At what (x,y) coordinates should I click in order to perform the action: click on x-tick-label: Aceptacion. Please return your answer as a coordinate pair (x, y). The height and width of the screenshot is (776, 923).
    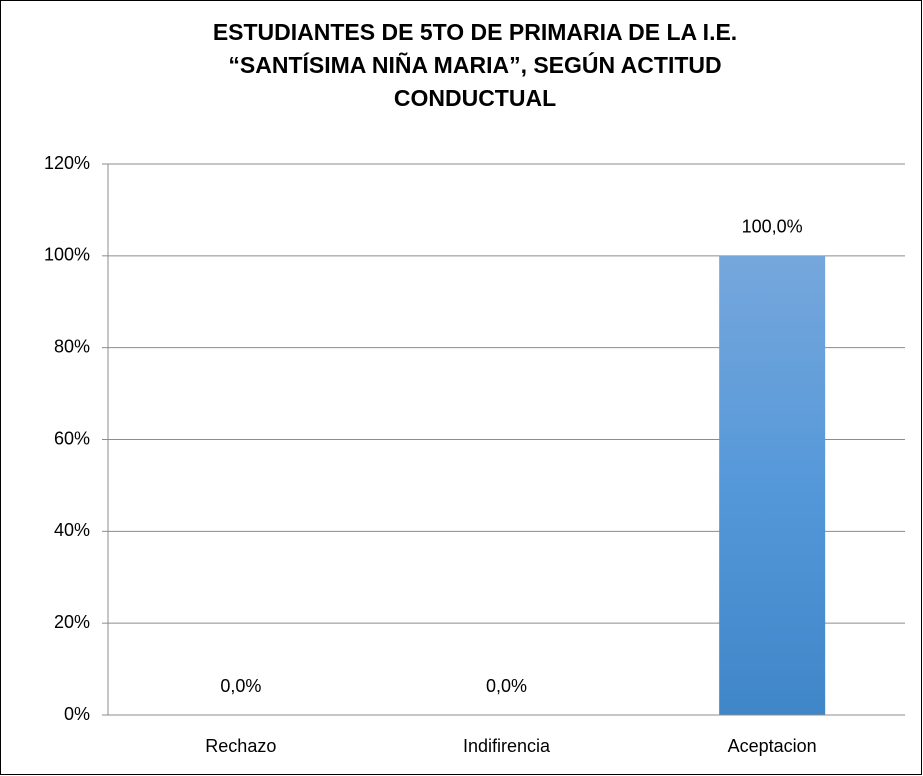
    Looking at the image, I should click on (772, 746).